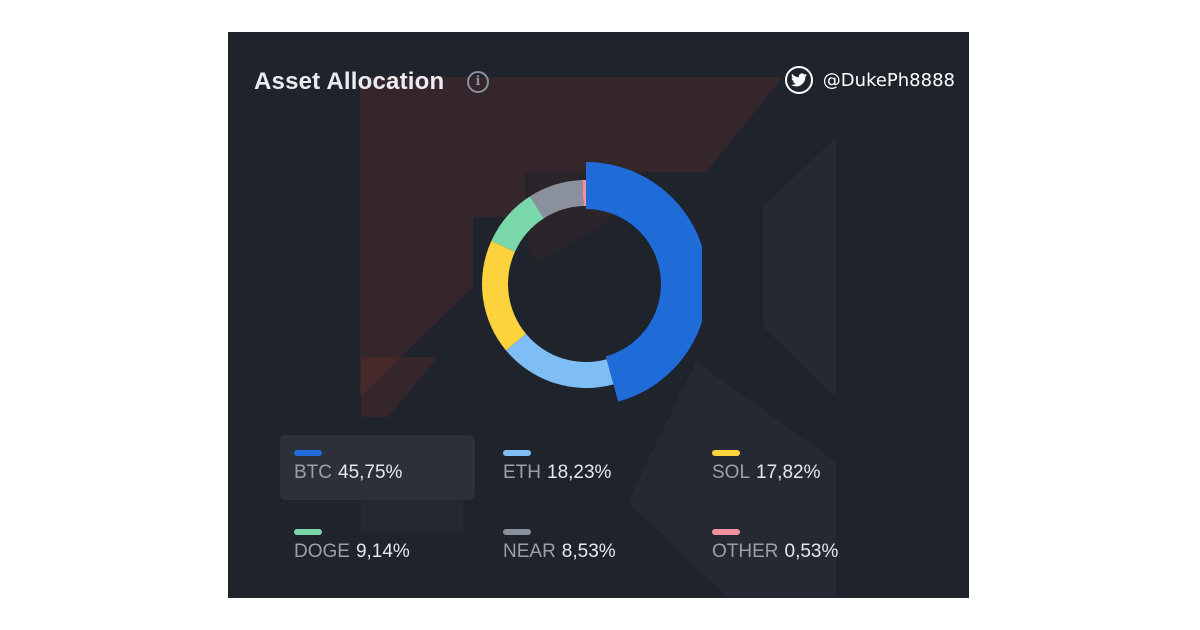  Describe the element at coordinates (559, 360) in the screenshot. I see `slice-eth` at that location.